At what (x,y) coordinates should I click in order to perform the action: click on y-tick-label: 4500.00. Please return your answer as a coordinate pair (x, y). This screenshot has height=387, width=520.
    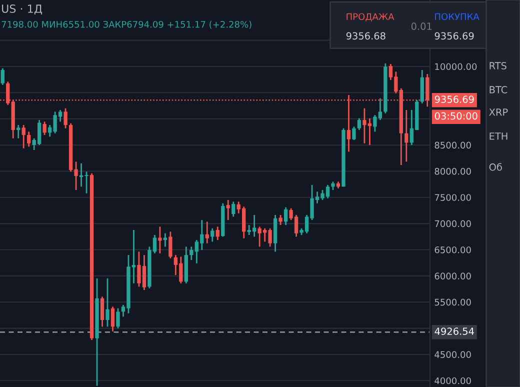
    Looking at the image, I should click on (452, 354).